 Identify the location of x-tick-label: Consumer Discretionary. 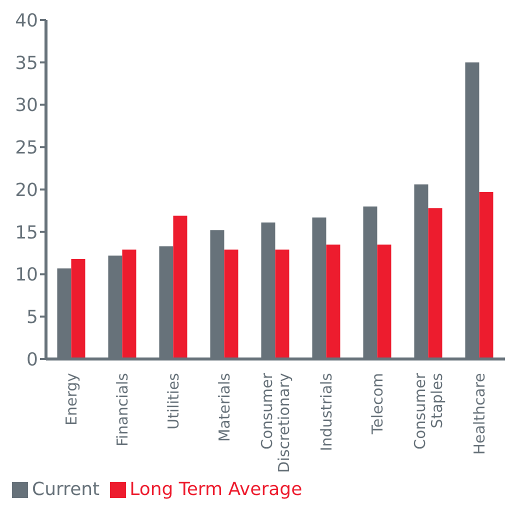
(275, 422).